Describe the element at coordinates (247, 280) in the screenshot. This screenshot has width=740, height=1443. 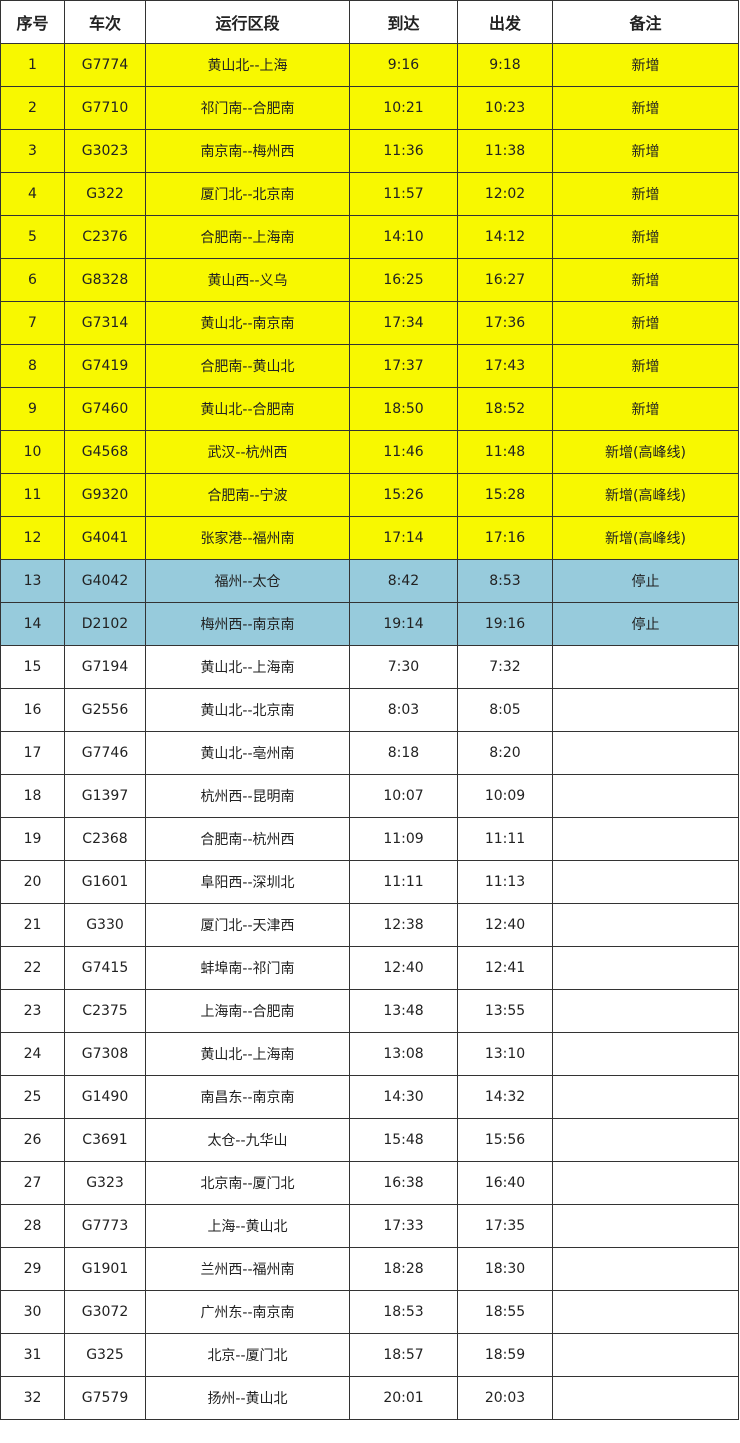
I see `cell-route: 黄山西--义乌` at that location.